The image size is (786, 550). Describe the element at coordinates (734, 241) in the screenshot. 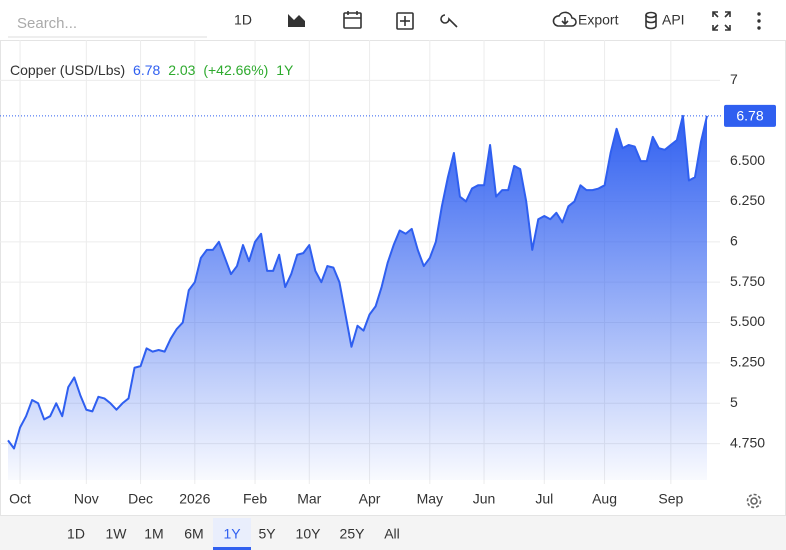

I see `y-tick-label: 6` at that location.